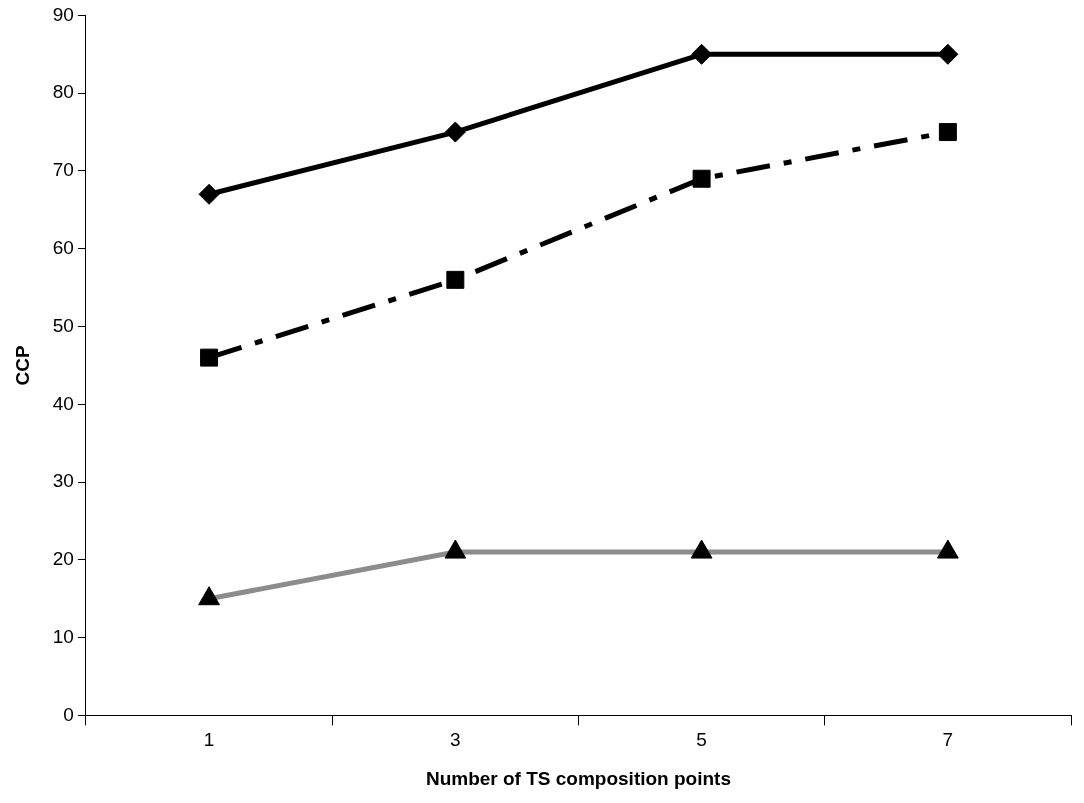 The height and width of the screenshot is (803, 1084). What do you see at coordinates (455, 740) in the screenshot?
I see `x-tick-label: 3` at bounding box center [455, 740].